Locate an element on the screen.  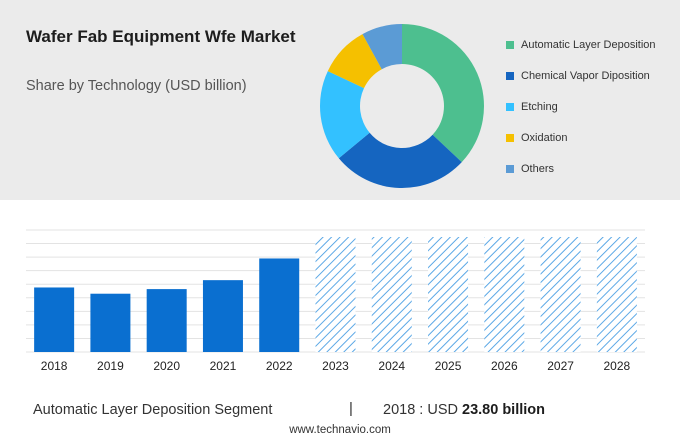
x-tick-label: 2019 is located at coordinates (110, 366).